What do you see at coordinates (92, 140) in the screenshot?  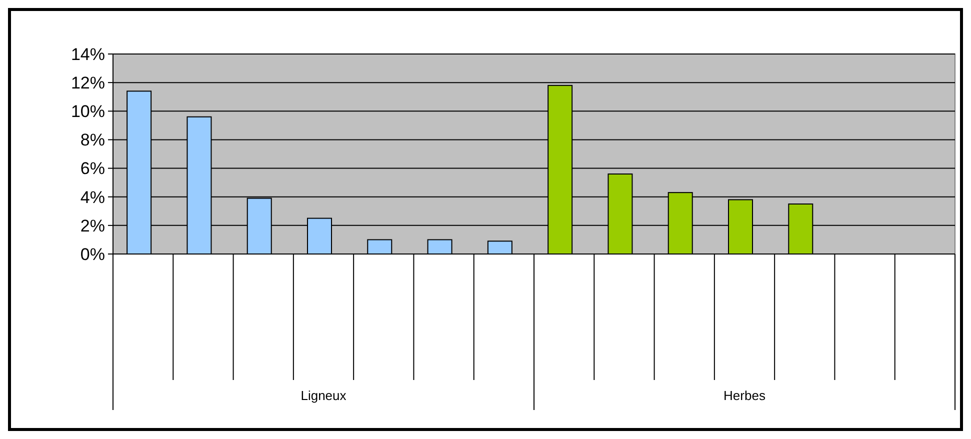 I see `y-tick-label: 8%` at bounding box center [92, 140].